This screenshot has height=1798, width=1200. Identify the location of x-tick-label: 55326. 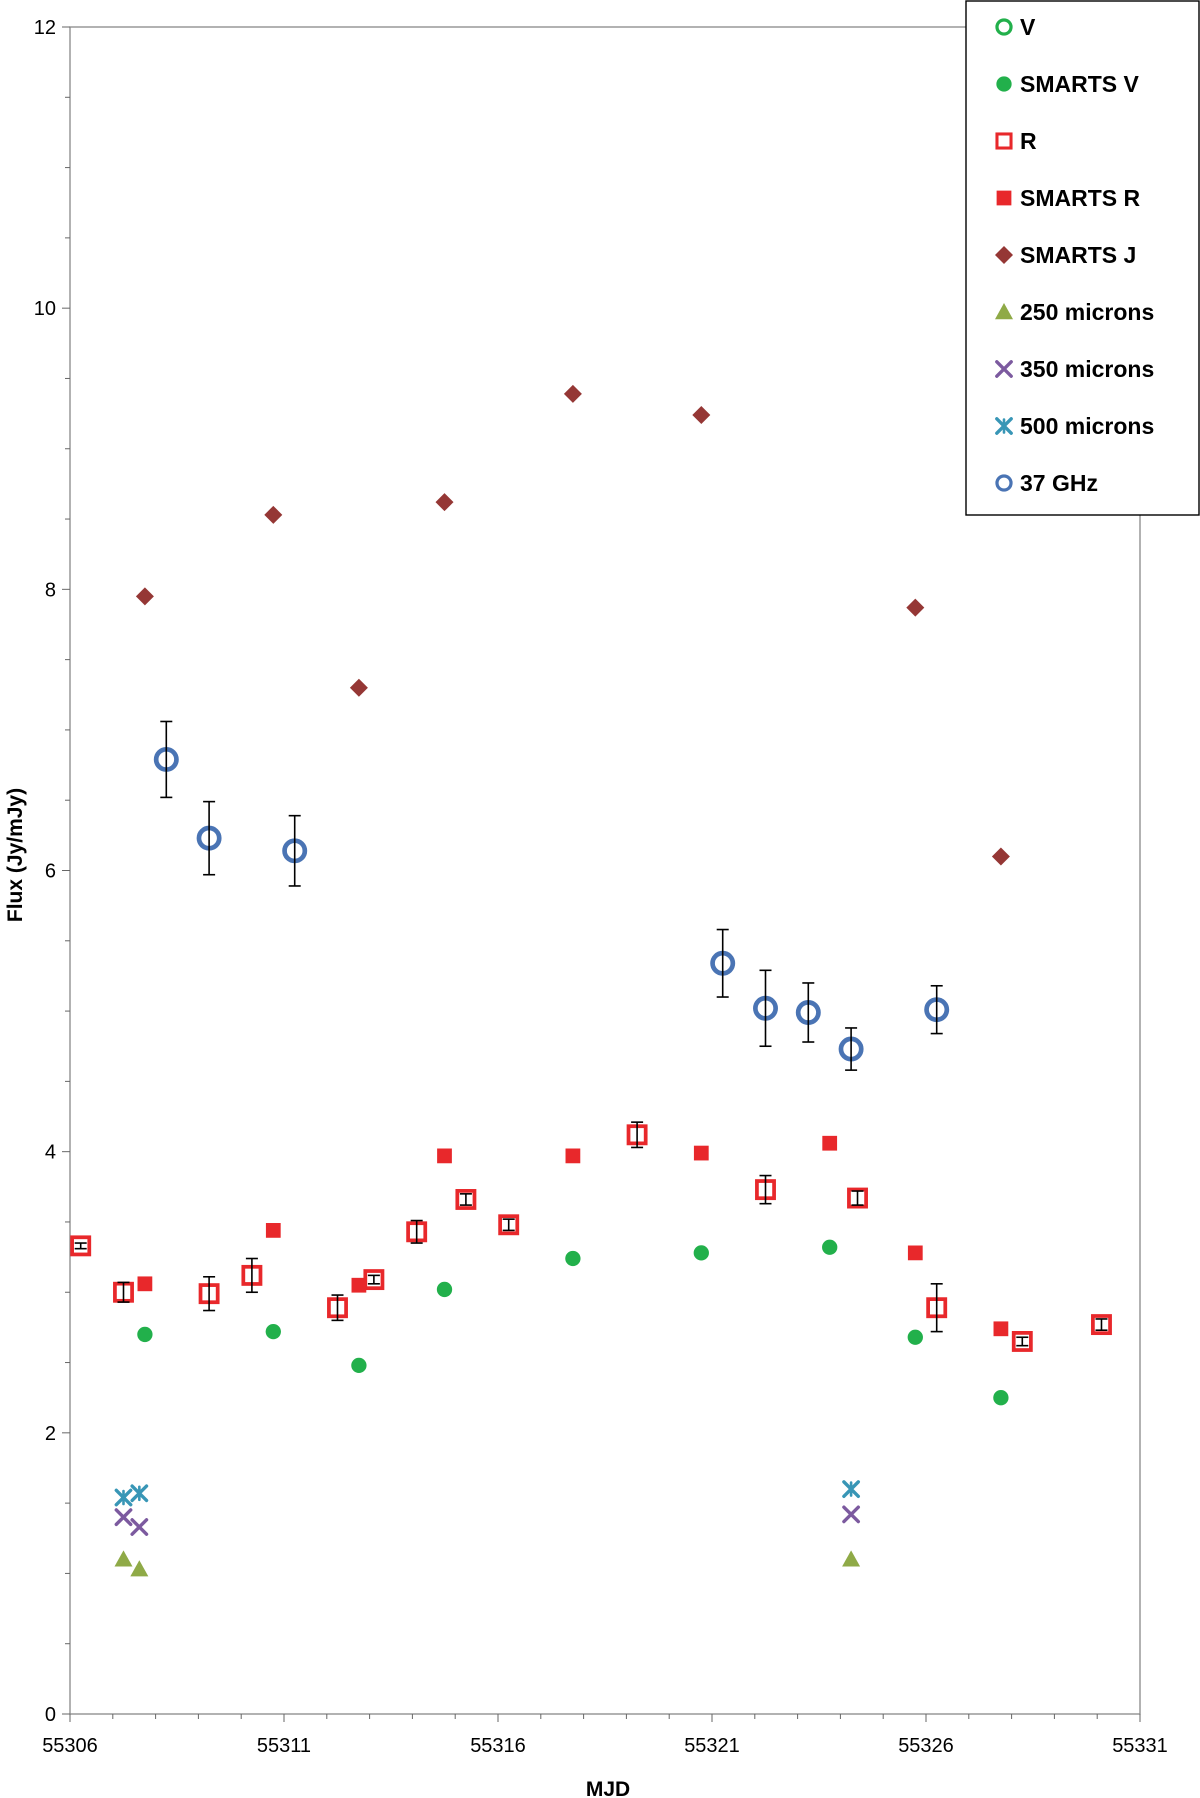
(926, 1746).